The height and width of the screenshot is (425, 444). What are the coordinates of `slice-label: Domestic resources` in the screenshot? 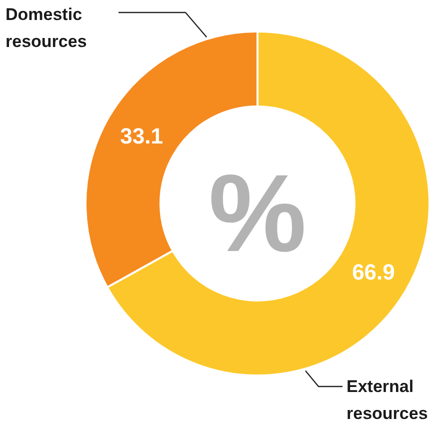 It's located at (46, 28).